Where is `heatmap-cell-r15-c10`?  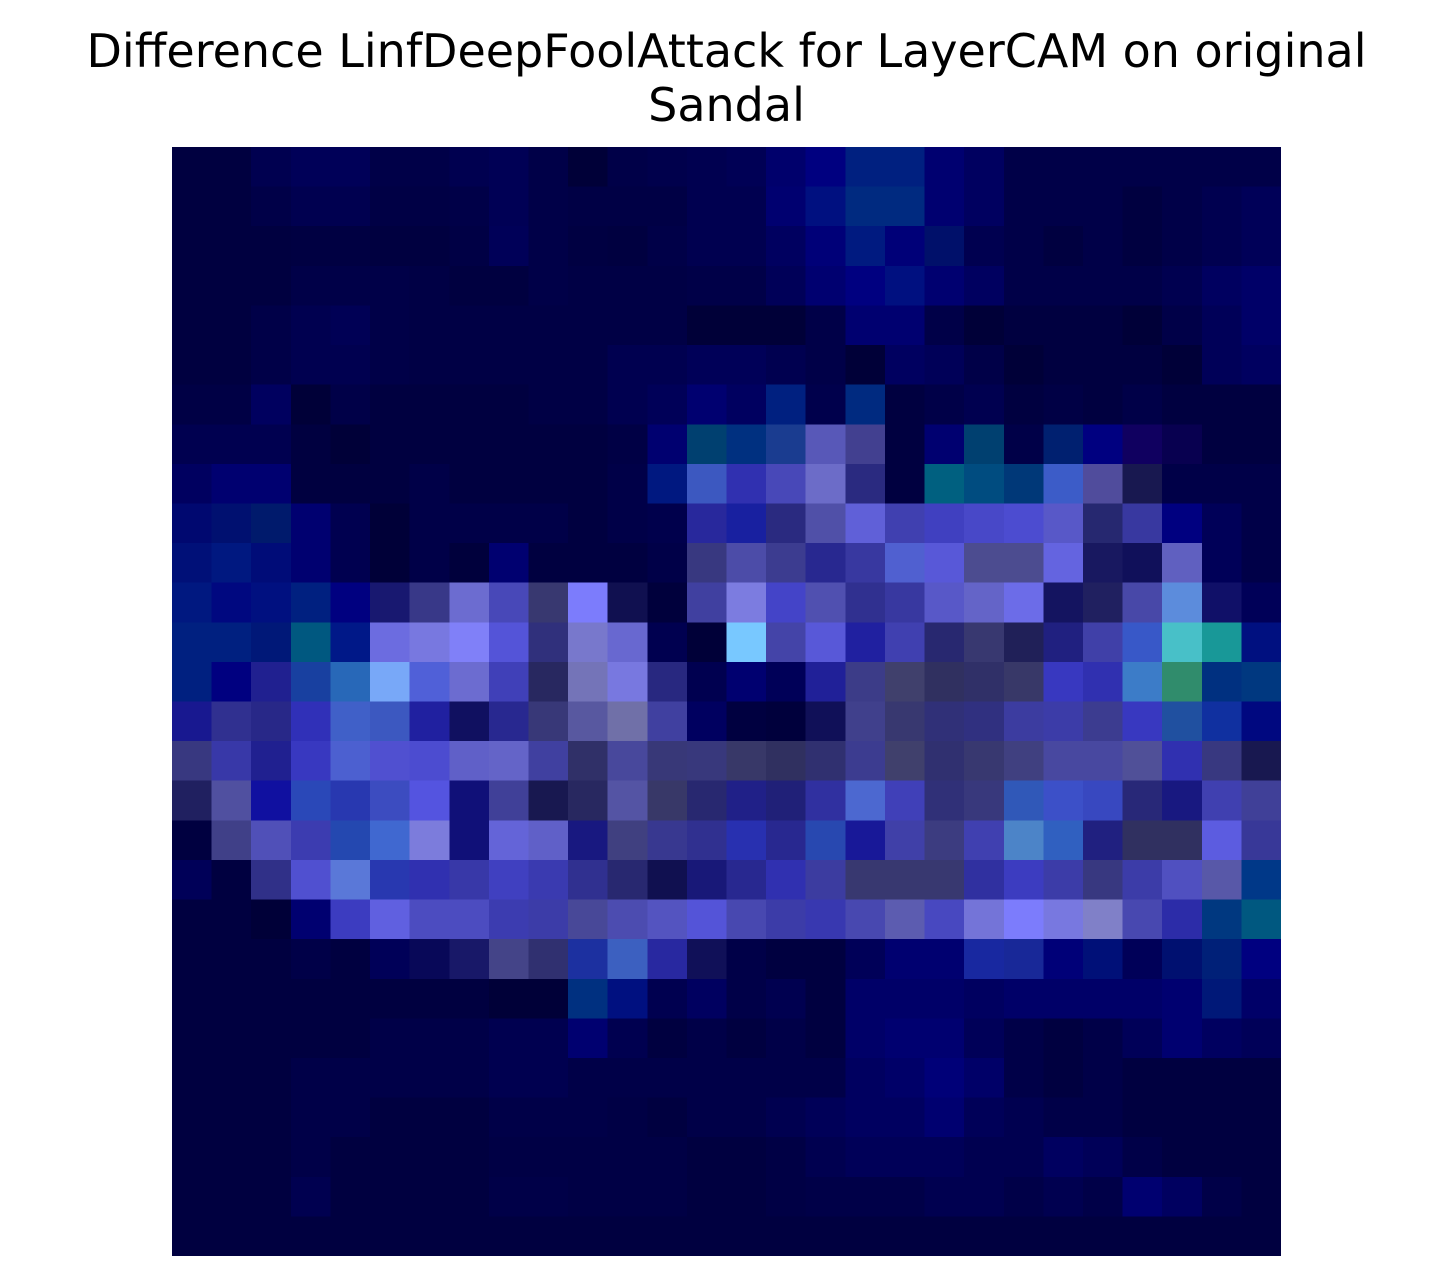
heatmap-cell-r15-c10 is located at coordinates (588, 761).